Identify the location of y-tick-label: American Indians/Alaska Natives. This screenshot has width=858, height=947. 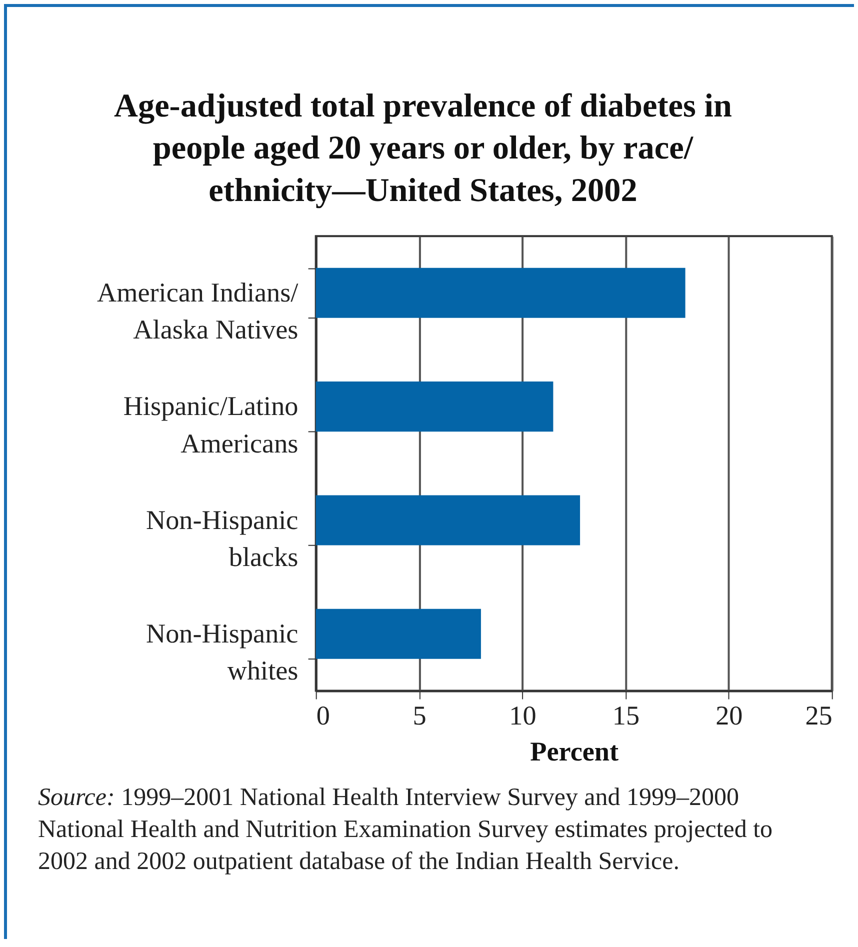
(198, 311).